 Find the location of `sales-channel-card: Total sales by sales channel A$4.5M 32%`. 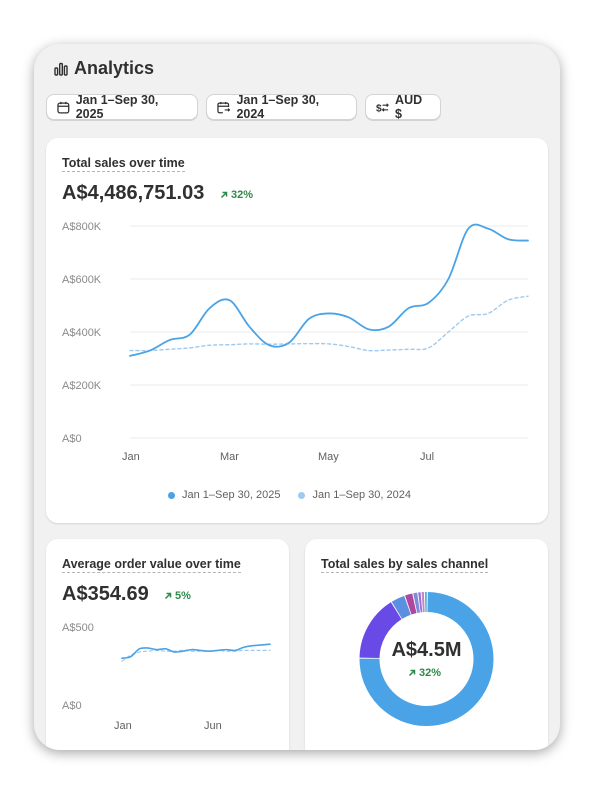

sales-channel-card: Total sales by sales channel A$4.5M 32% is located at coordinates (426, 644).